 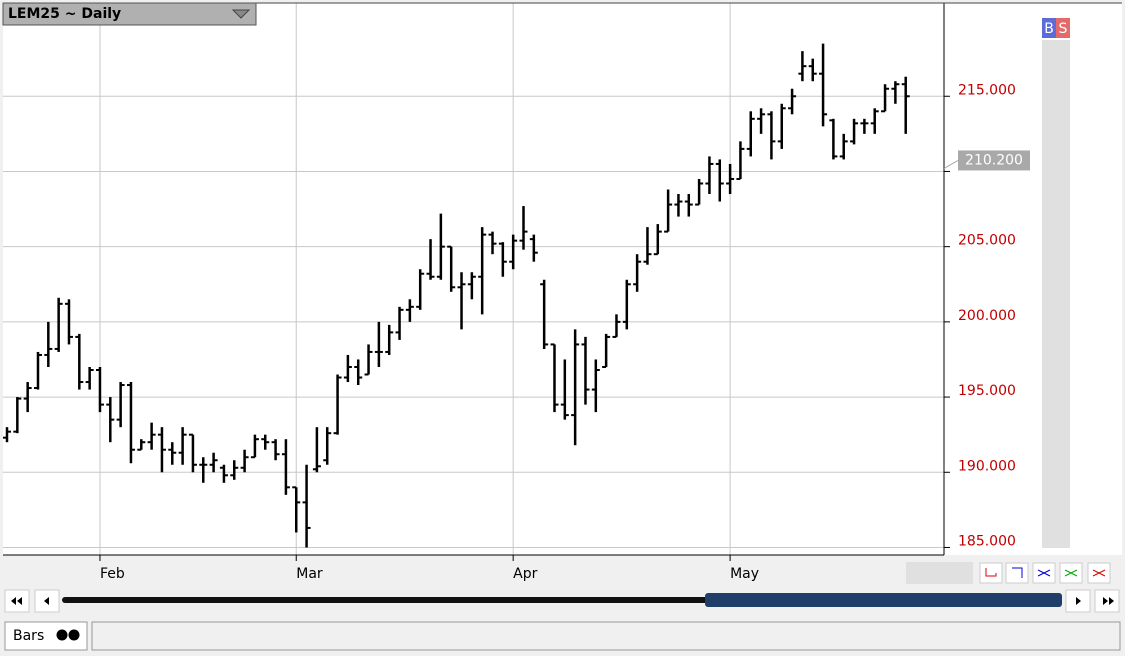 I want to click on last-price-label: 210.200, so click(x=994, y=160).